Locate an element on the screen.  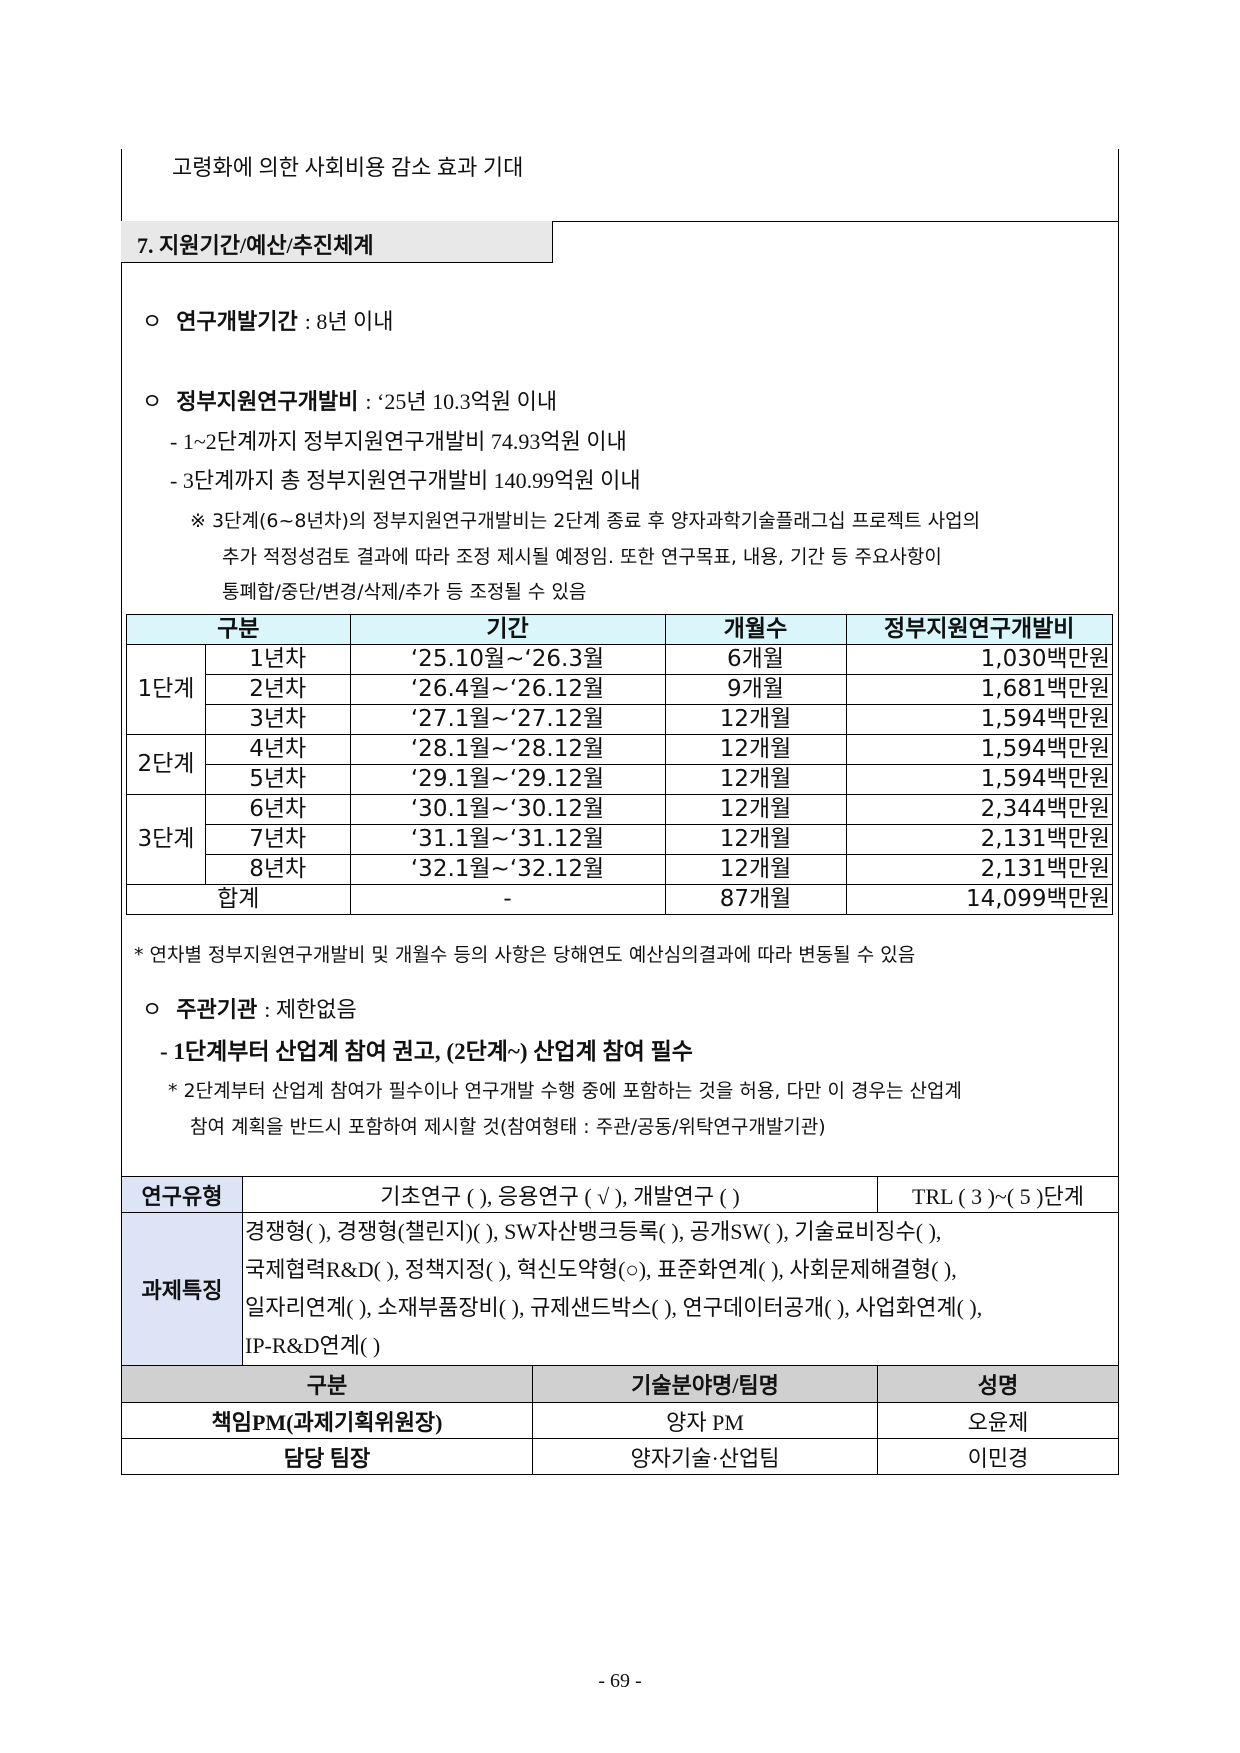
type-value: 기초연구 ( ), 응용연구 ( √ ), 개발연구 ( ) is located at coordinates (560, 1194).